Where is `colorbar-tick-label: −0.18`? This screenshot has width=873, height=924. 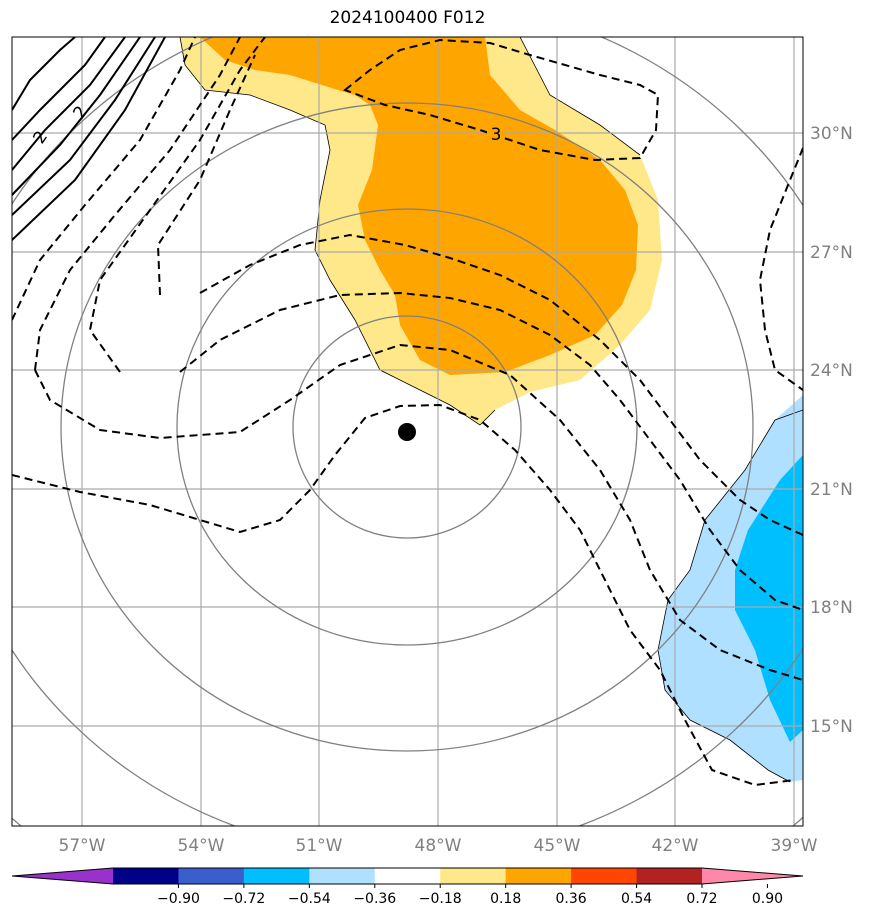
colorbar-tick-label: −0.18 is located at coordinates (440, 899).